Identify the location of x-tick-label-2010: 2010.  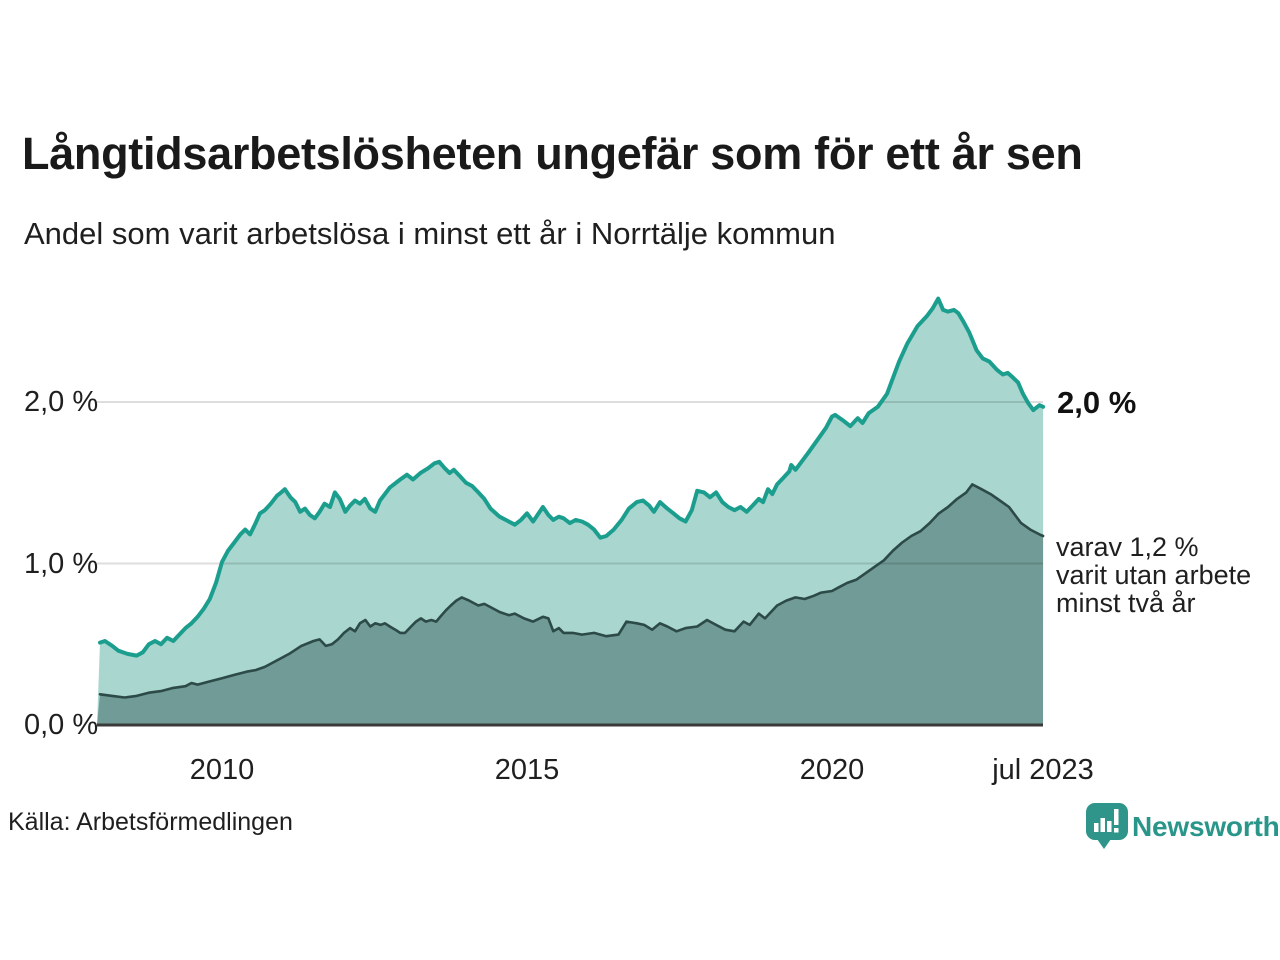
(222, 770).